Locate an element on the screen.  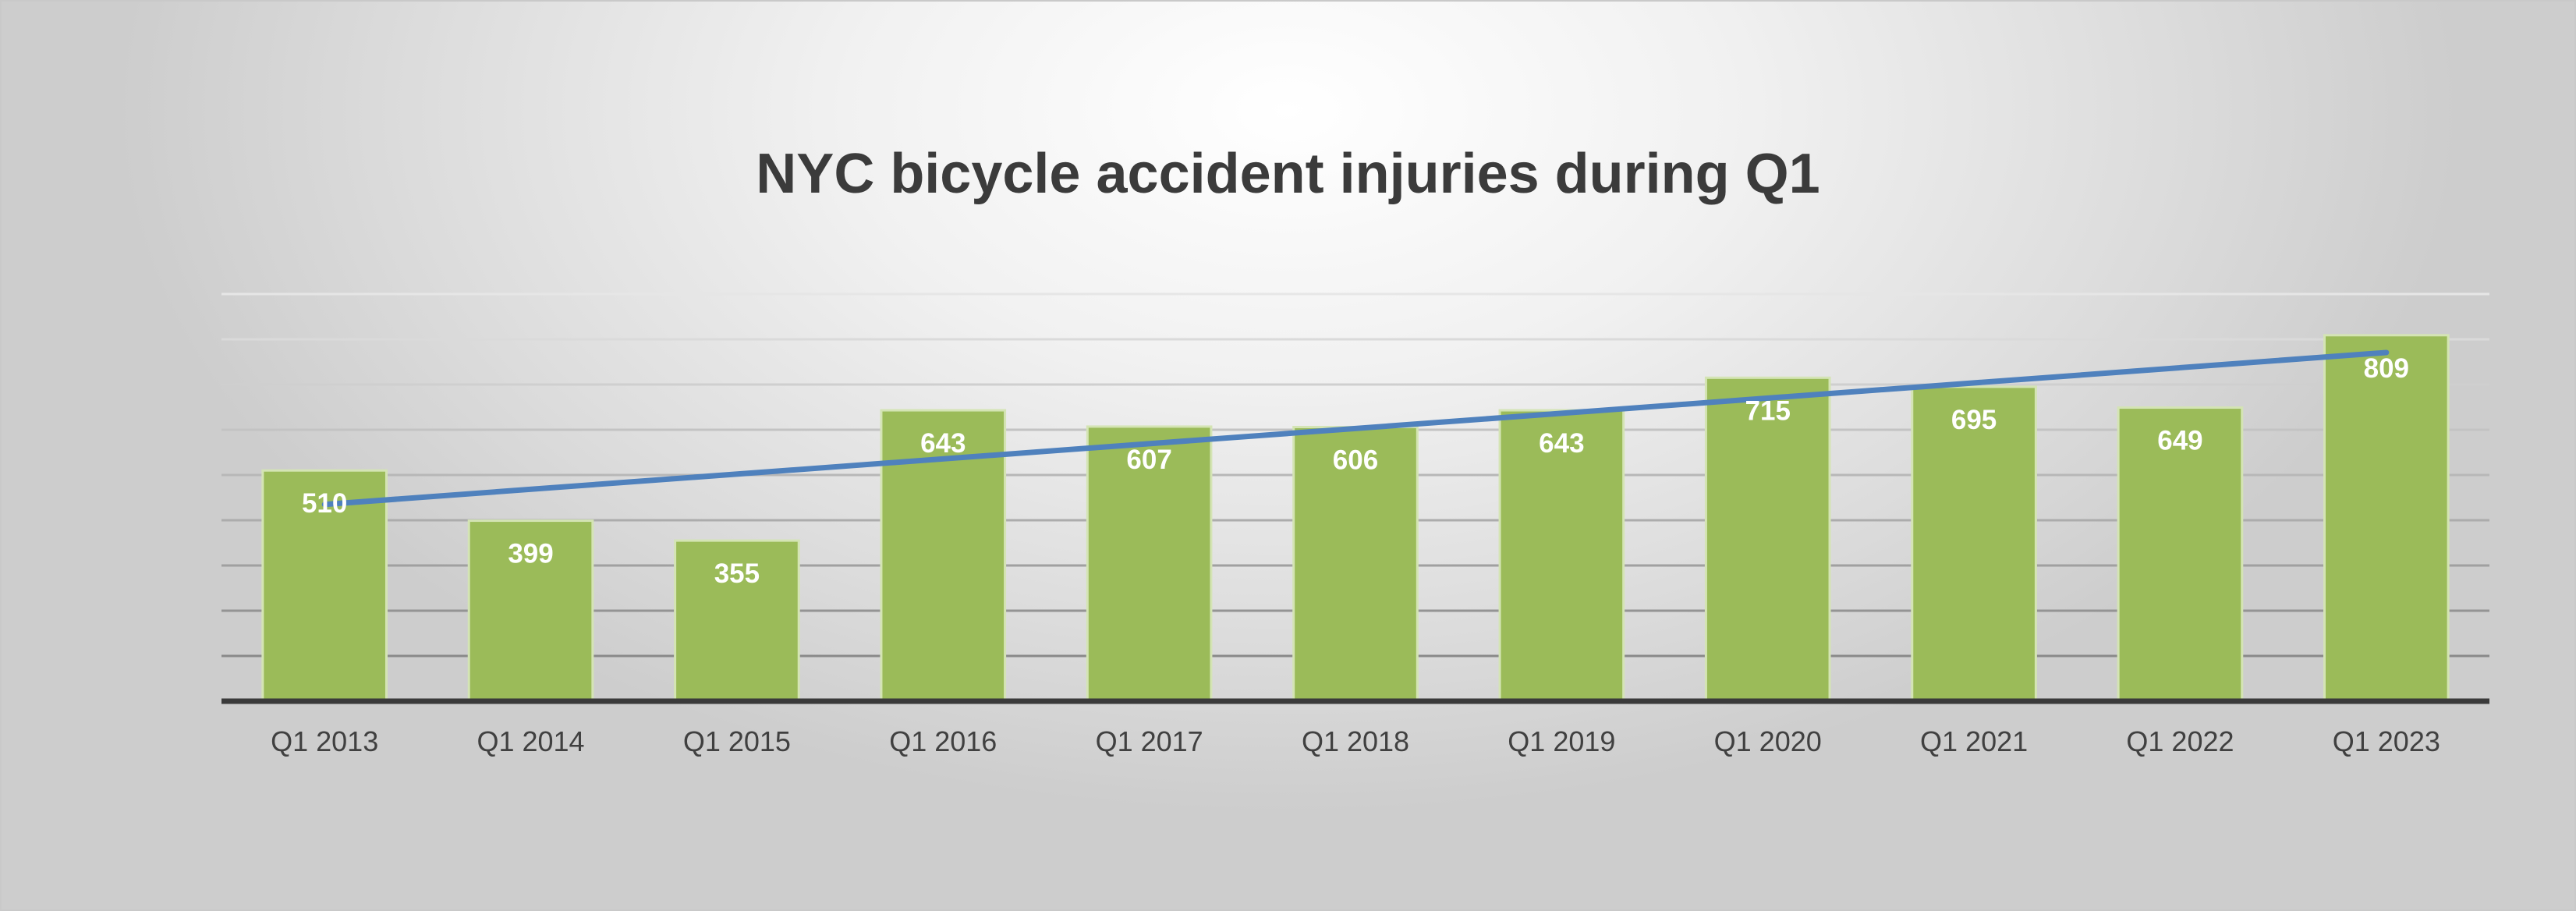
trendline is located at coordinates (1355, 428).